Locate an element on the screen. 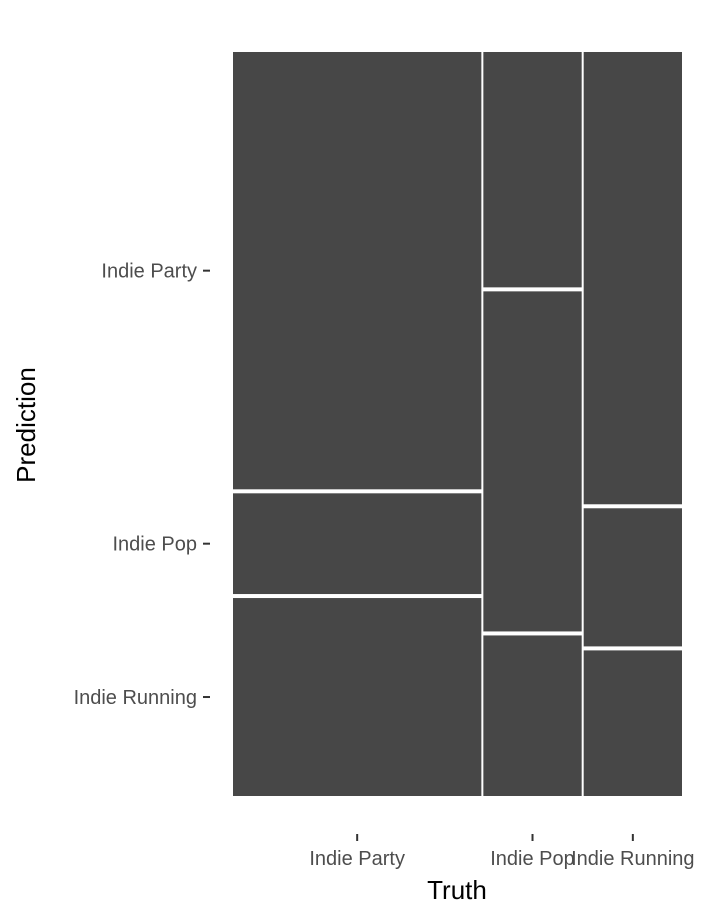  x-axis-title: Truth is located at coordinates (457, 890).